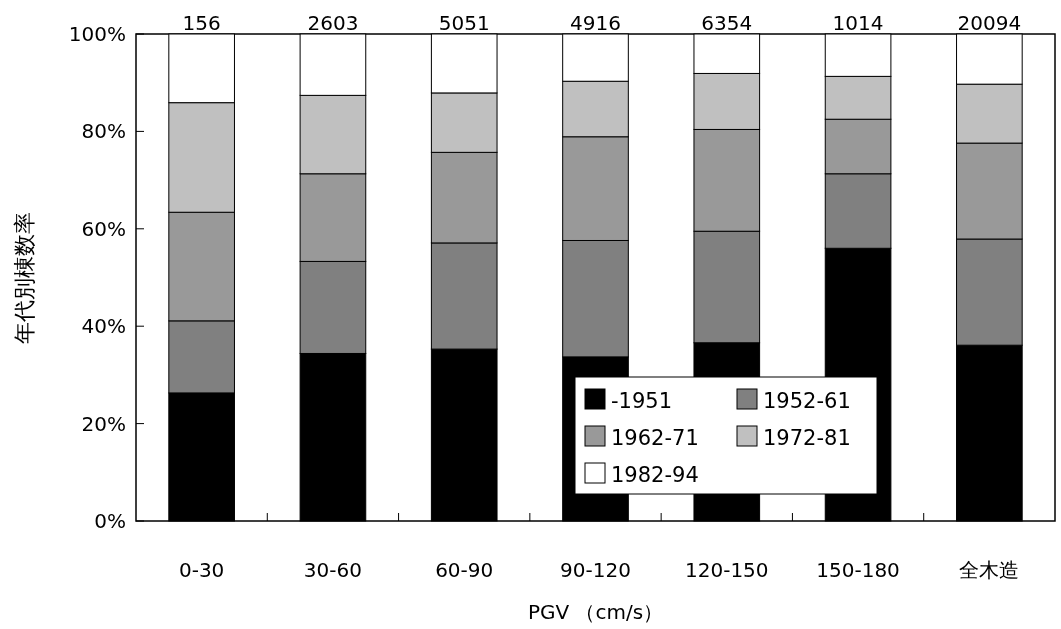  Describe the element at coordinates (103, 423) in the screenshot. I see `y-tick-label: 20%` at that location.